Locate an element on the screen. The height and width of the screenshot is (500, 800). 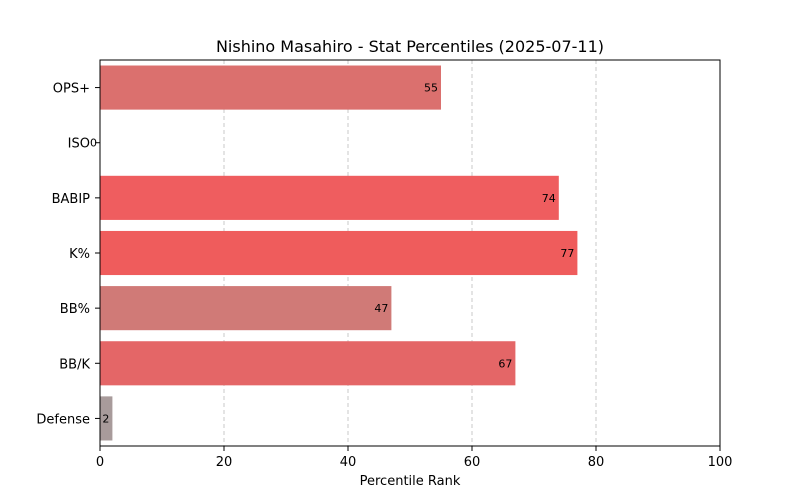
category-label: K% is located at coordinates (79, 254).